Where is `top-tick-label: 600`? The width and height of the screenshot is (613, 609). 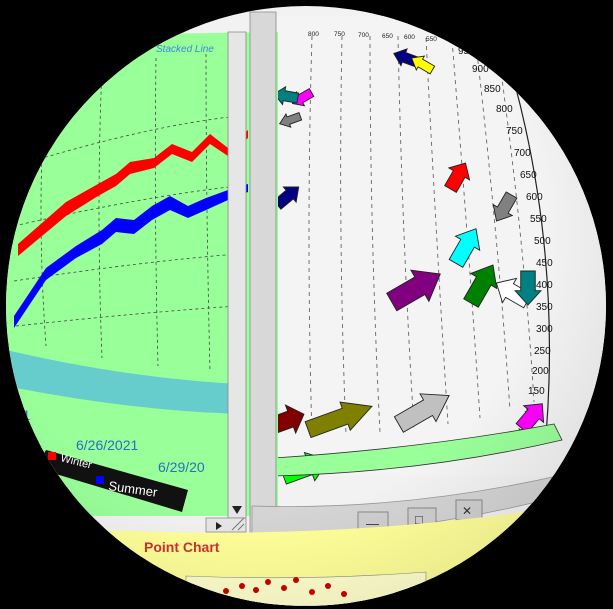 top-tick-label: 600 is located at coordinates (409, 37).